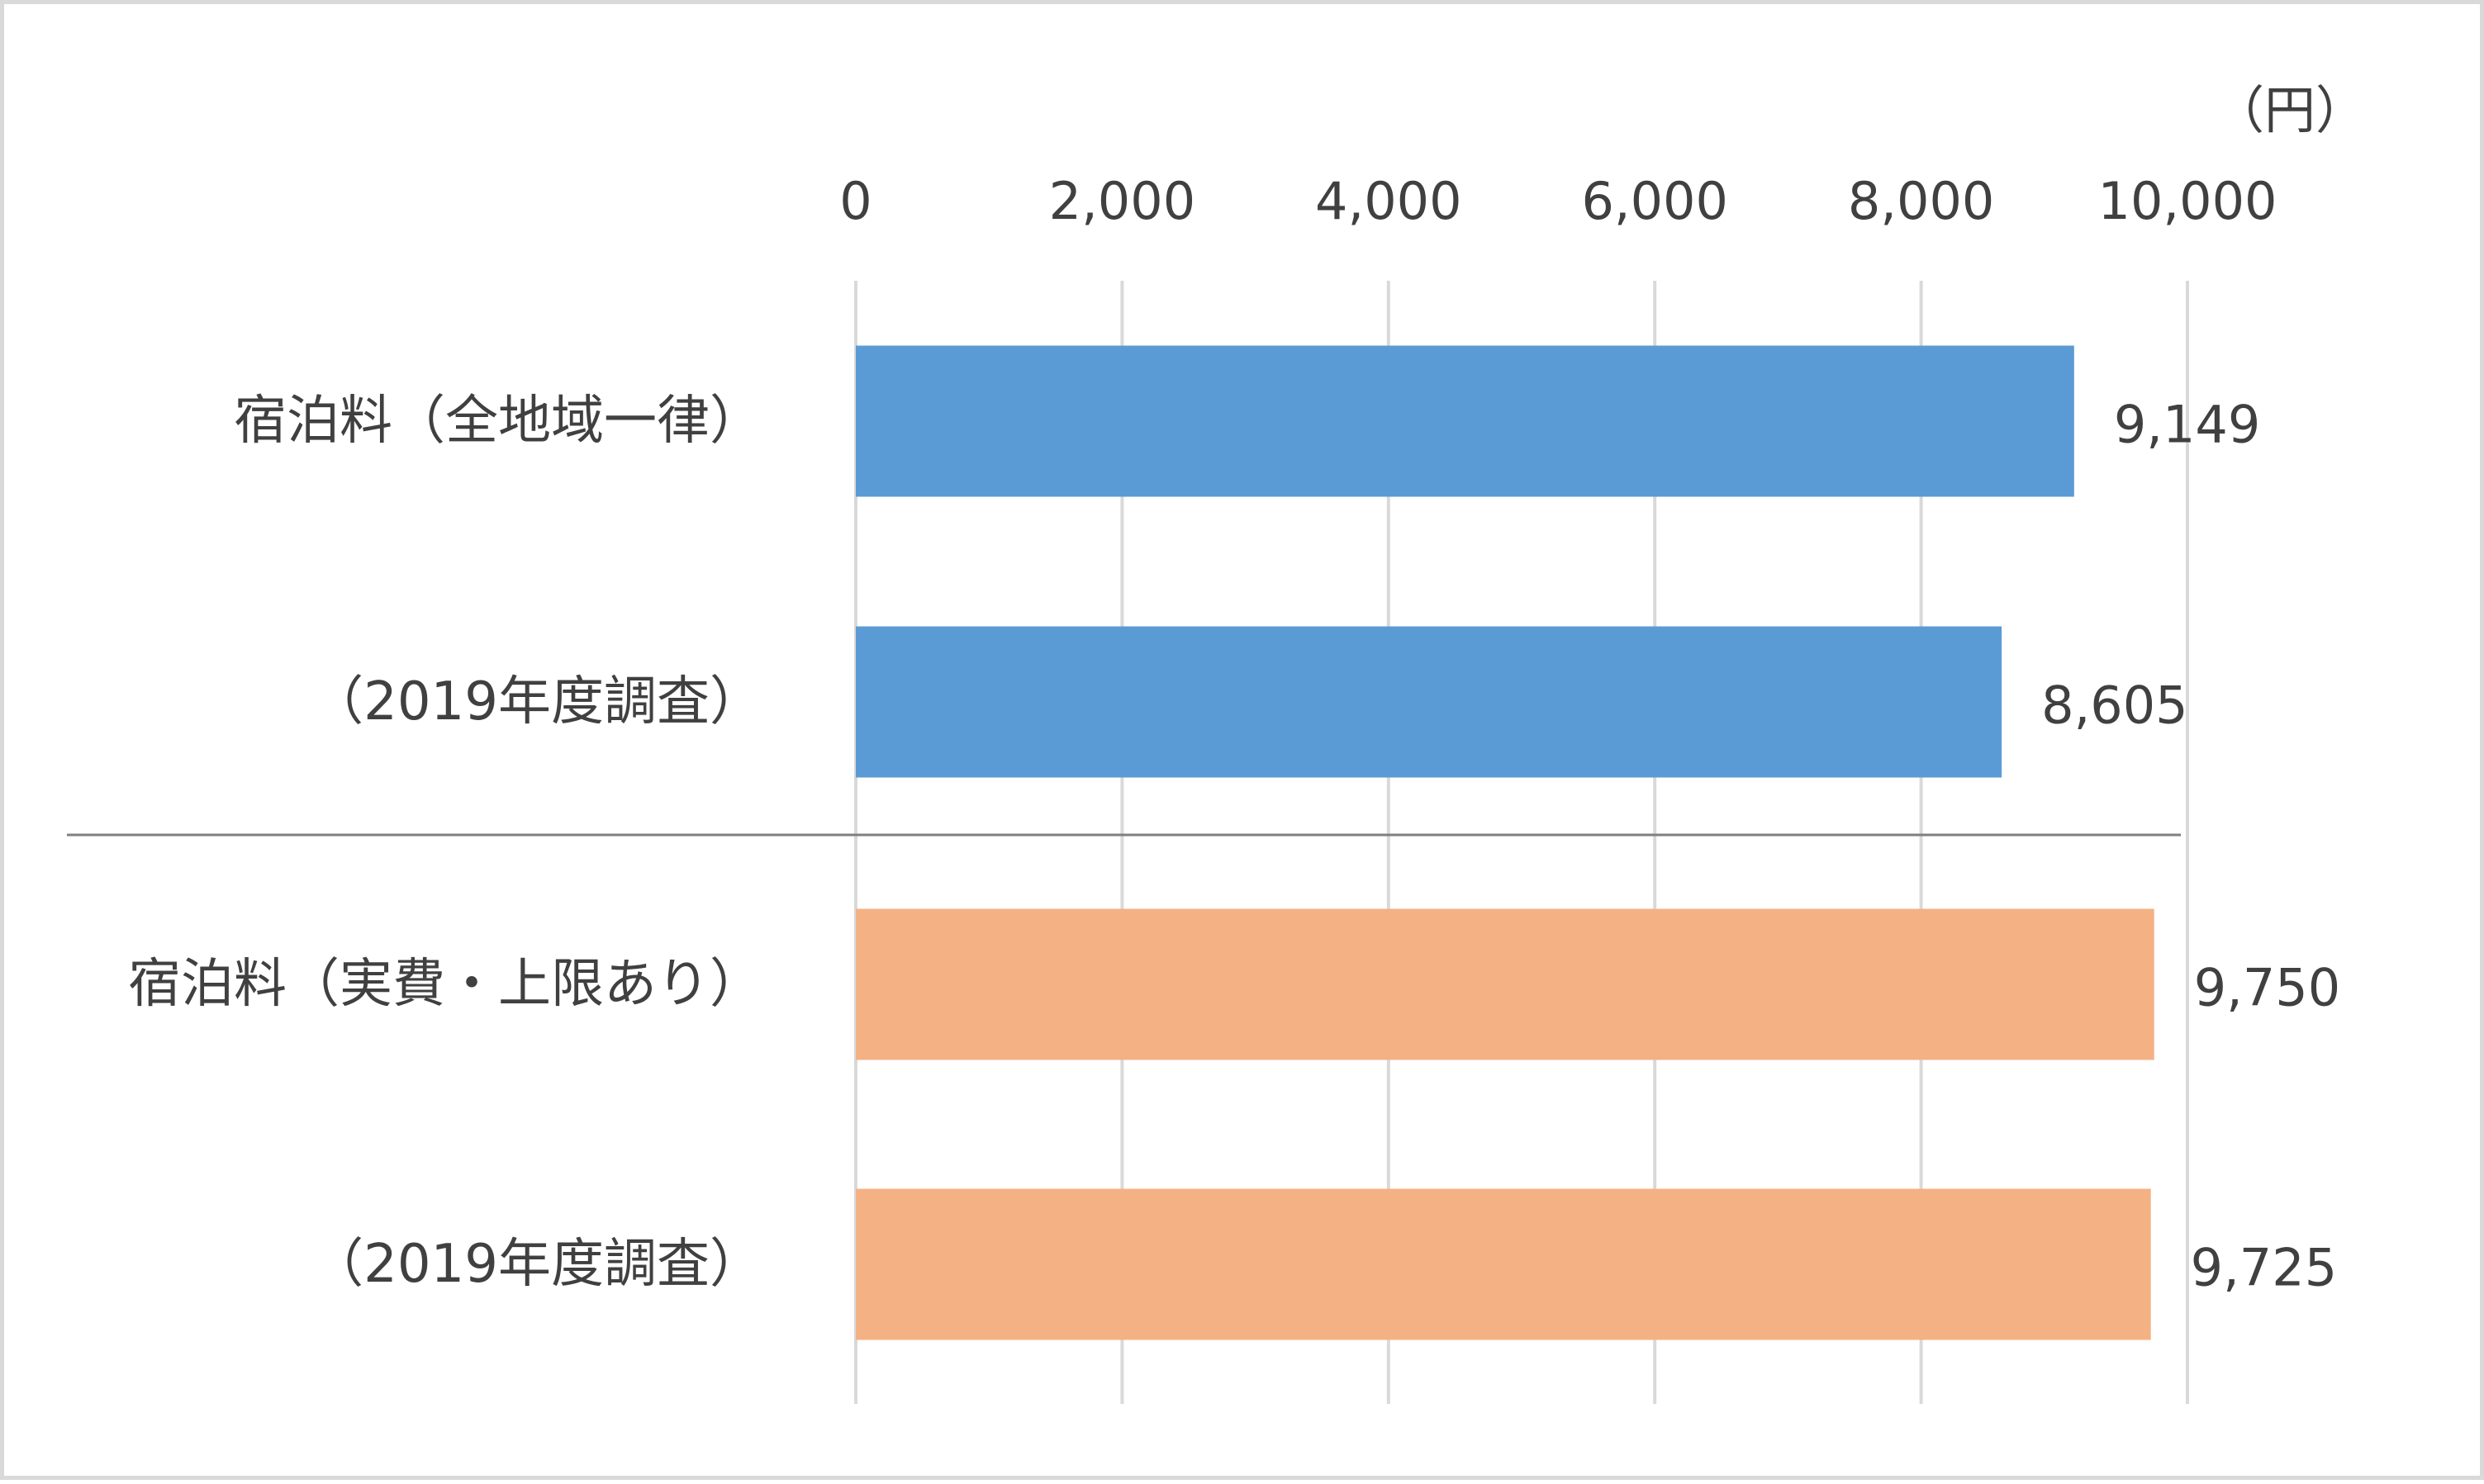 This screenshot has width=2484, height=1484. I want to click on data-label-2: 9,750, so click(2267, 988).